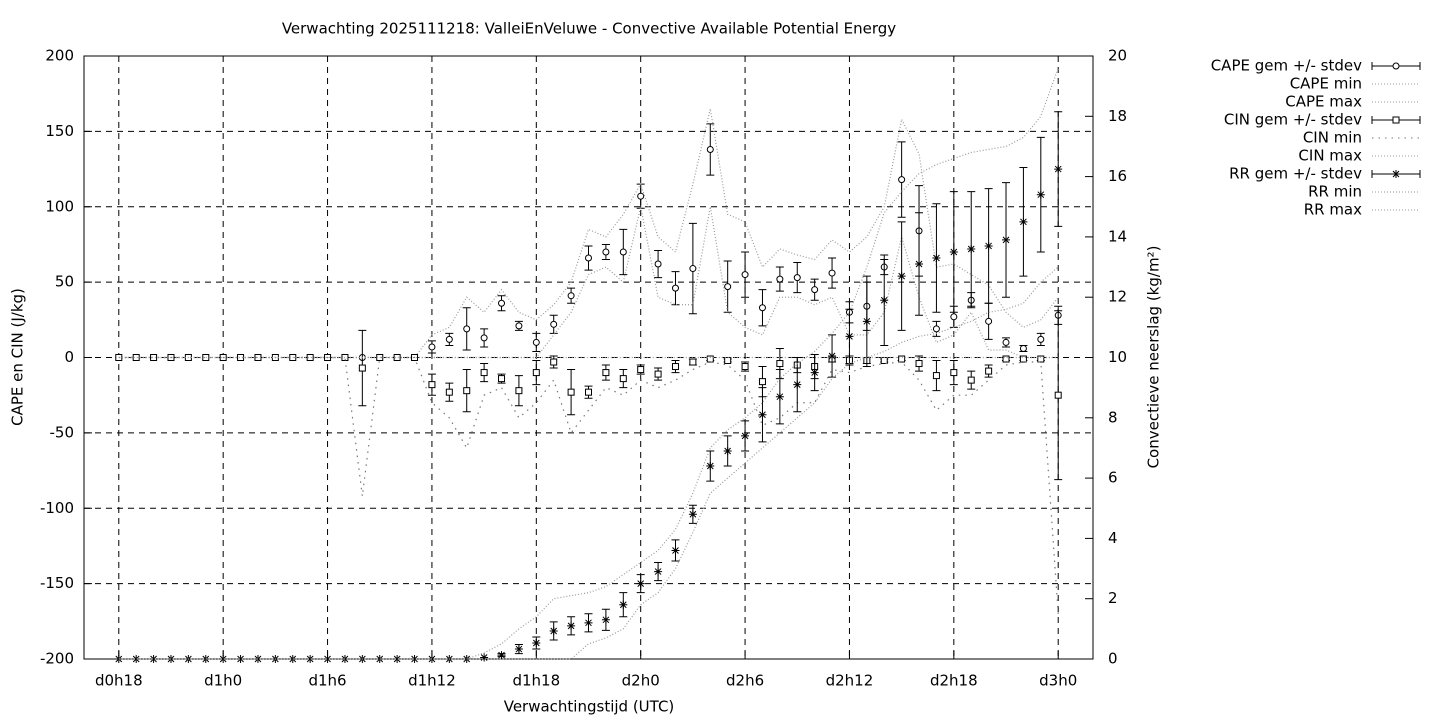 The image size is (1440, 720). Describe the element at coordinates (57, 659) in the screenshot. I see `y-tick-label: -200` at that location.